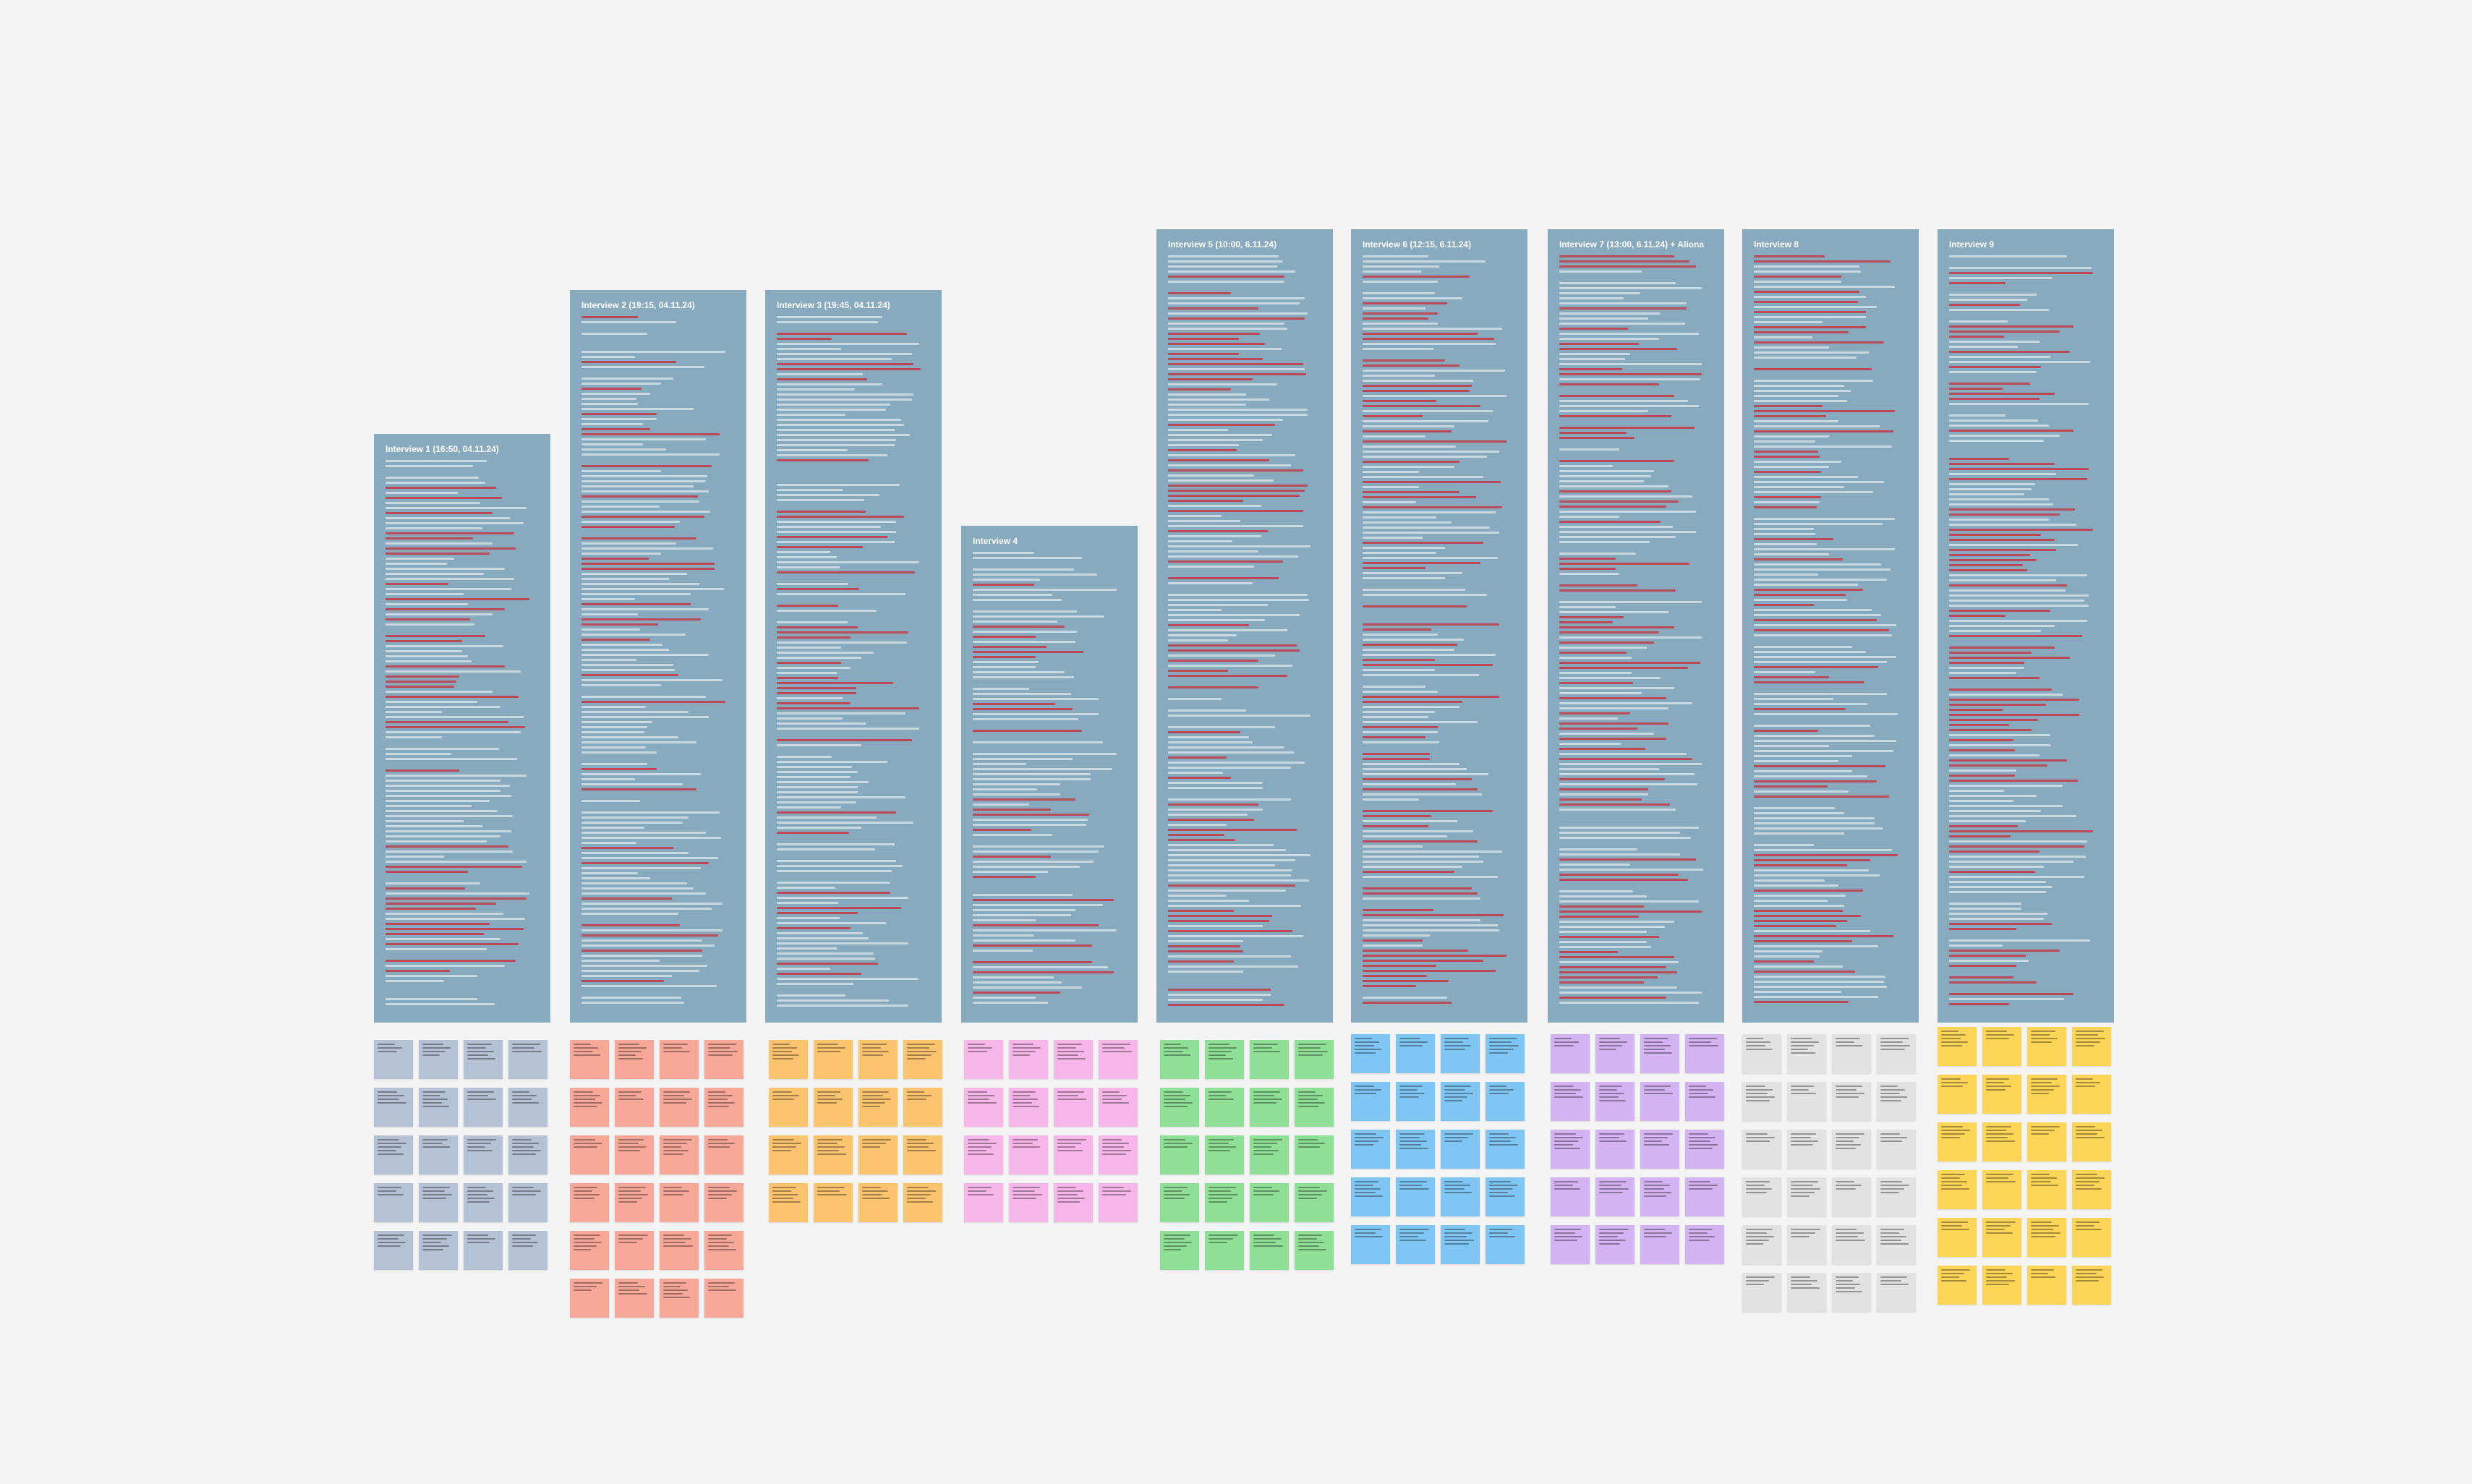 Image resolution: width=2472 pixels, height=1484 pixels. I want to click on interview-card-2: Interview 2 (19:15, 04.11.24), so click(658, 656).